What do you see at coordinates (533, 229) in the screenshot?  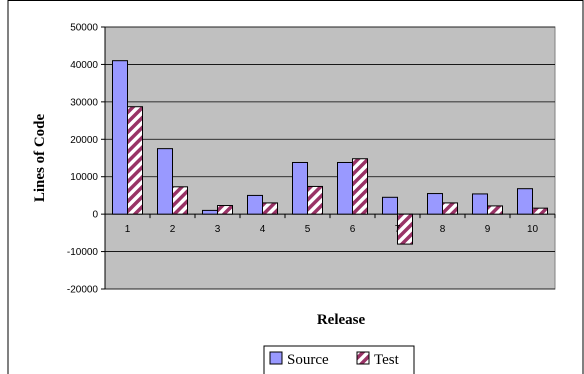 I see `x-tick-label: 10` at bounding box center [533, 229].